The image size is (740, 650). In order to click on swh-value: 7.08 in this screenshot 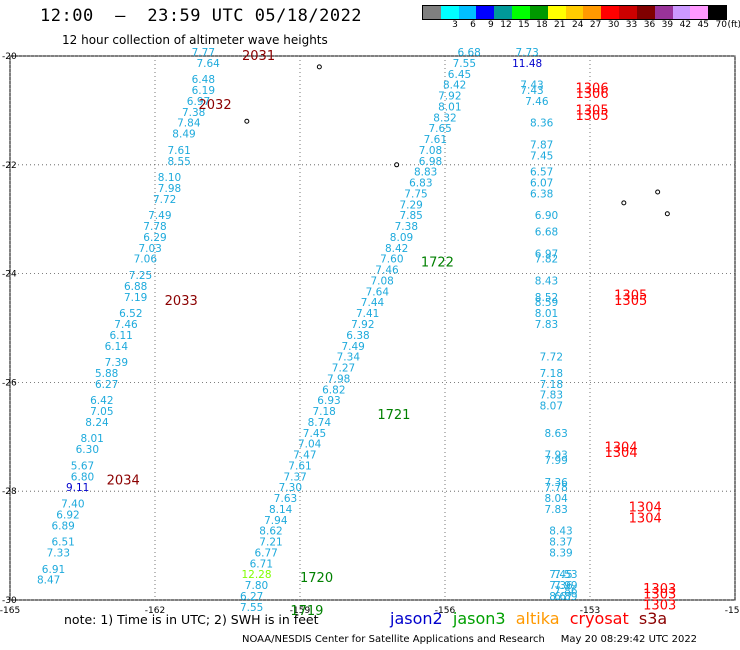, I will do `click(430, 151)`.